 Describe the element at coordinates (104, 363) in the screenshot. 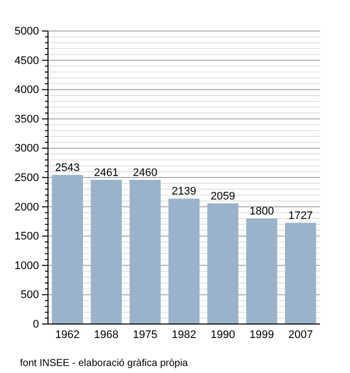

I see `text: font INSEE - elaboració gràfica pròpia` at that location.